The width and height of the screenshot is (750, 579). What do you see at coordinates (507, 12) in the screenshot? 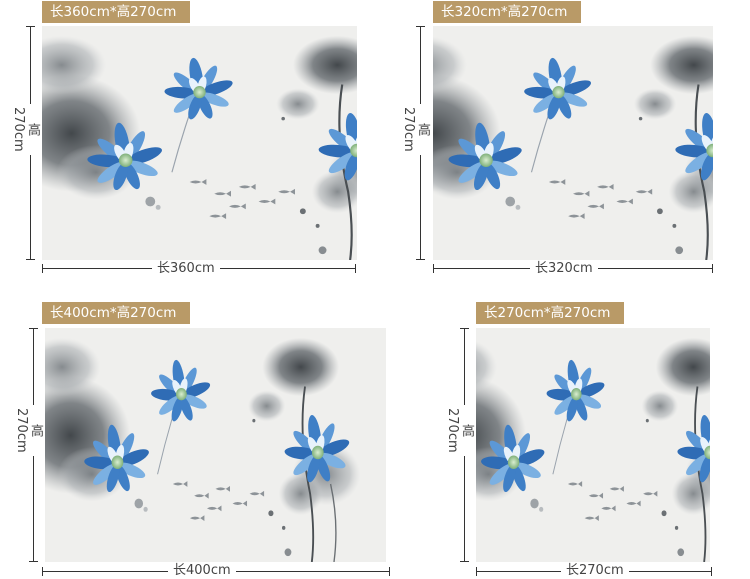
I see `size-tag: 长320cm*高270cm` at bounding box center [507, 12].